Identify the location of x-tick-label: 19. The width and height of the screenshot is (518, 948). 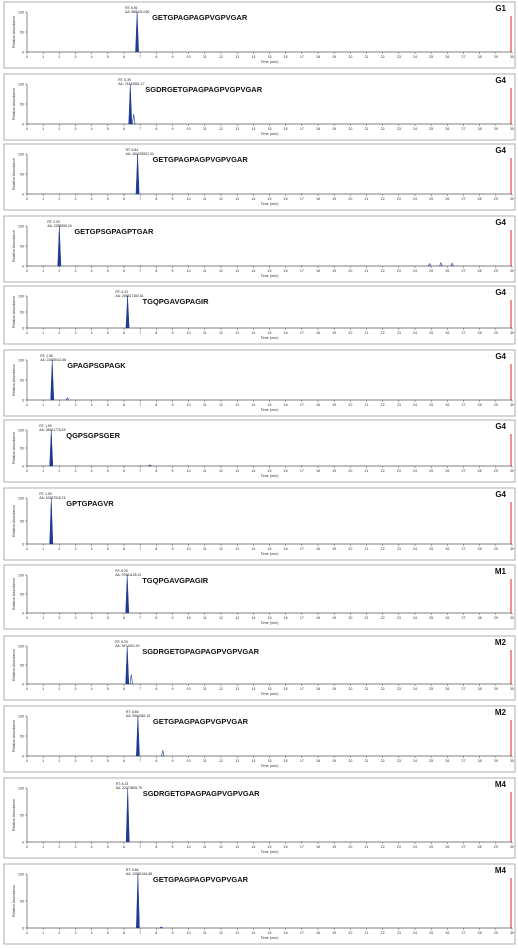
(334, 847).